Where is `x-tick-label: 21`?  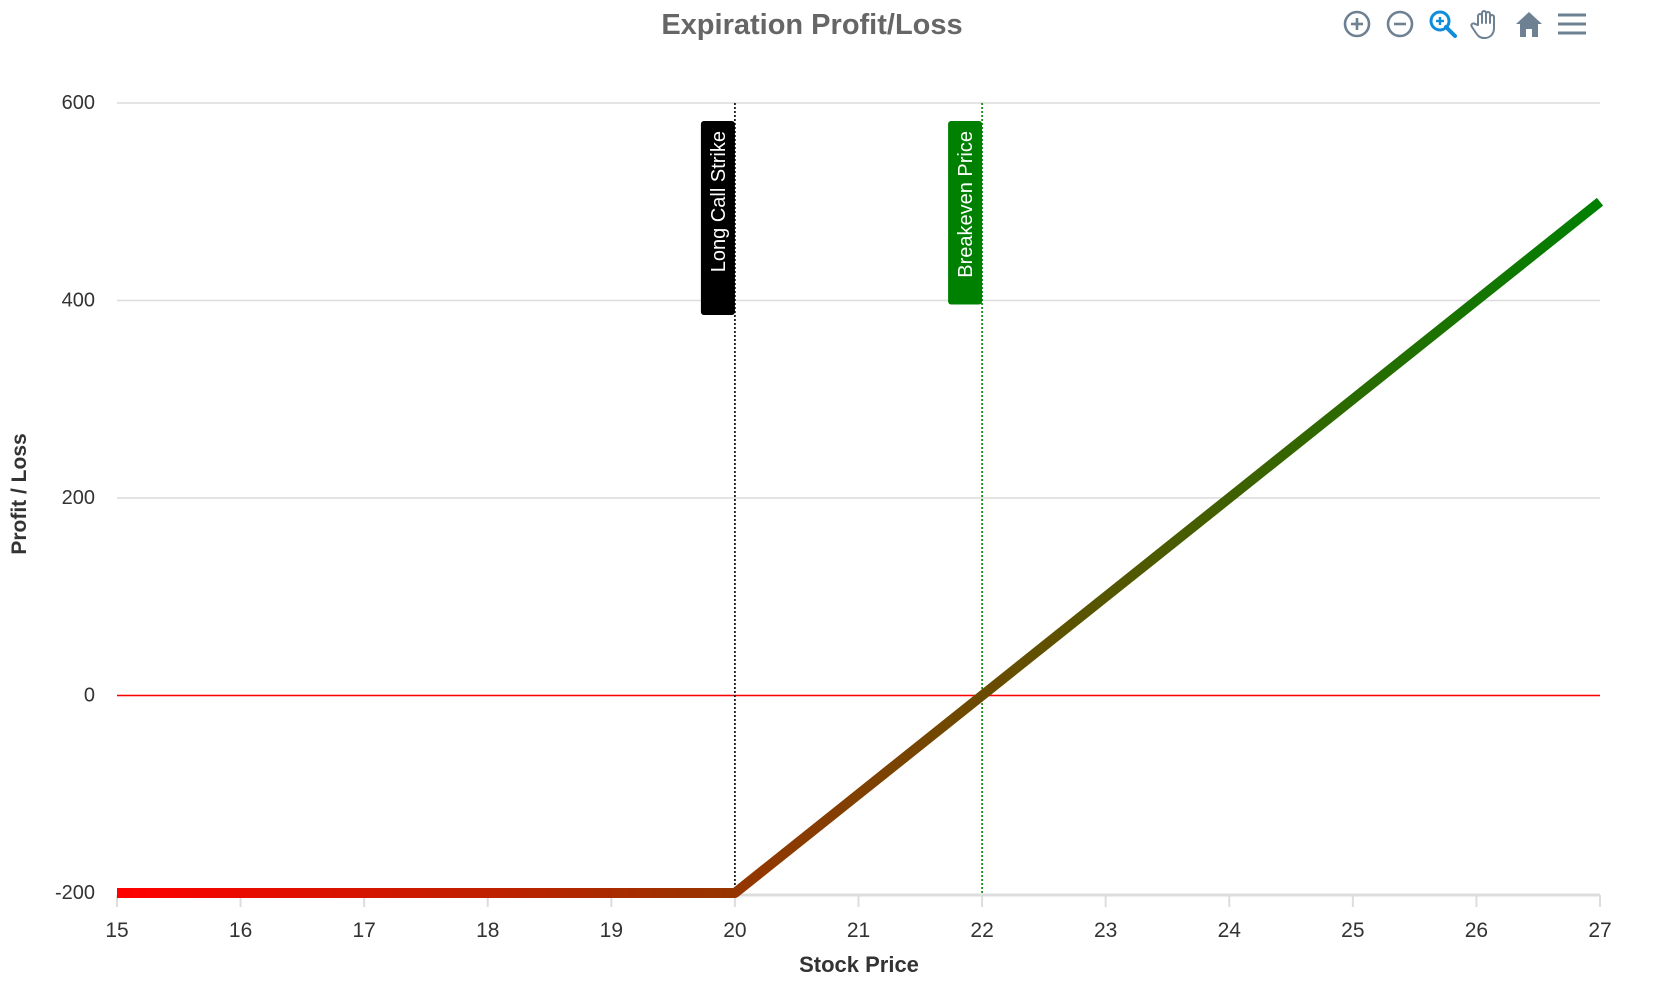
x-tick-label: 21 is located at coordinates (858, 930).